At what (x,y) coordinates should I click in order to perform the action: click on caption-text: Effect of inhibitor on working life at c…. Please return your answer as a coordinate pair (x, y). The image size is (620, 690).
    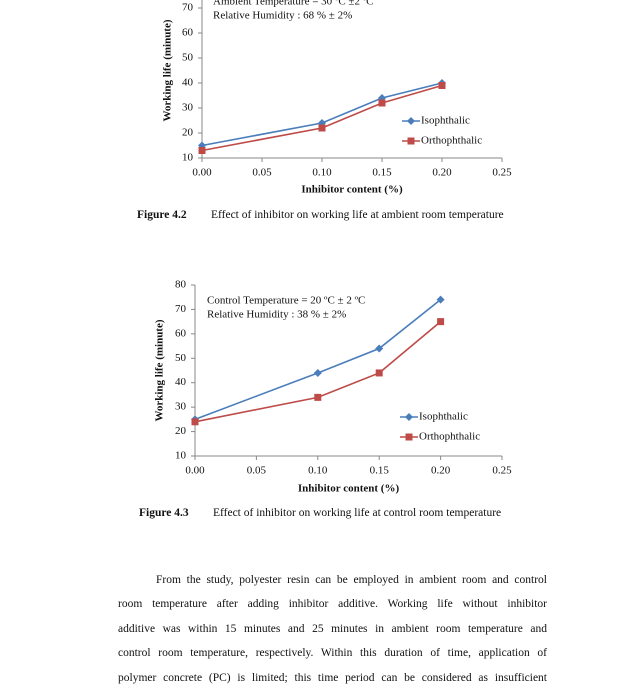
    Looking at the image, I should click on (357, 513).